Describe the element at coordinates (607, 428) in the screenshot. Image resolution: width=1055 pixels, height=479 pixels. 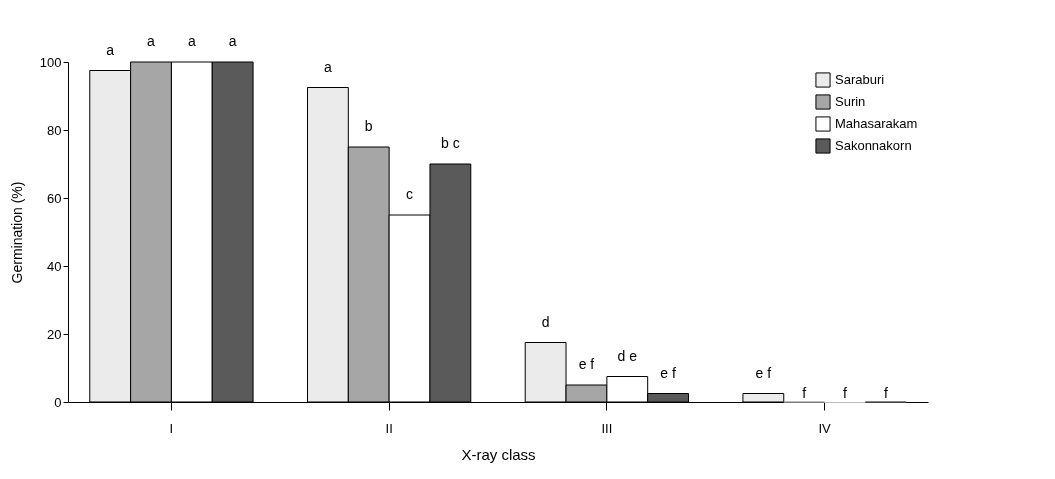
I see `x-tick-label: III` at that location.